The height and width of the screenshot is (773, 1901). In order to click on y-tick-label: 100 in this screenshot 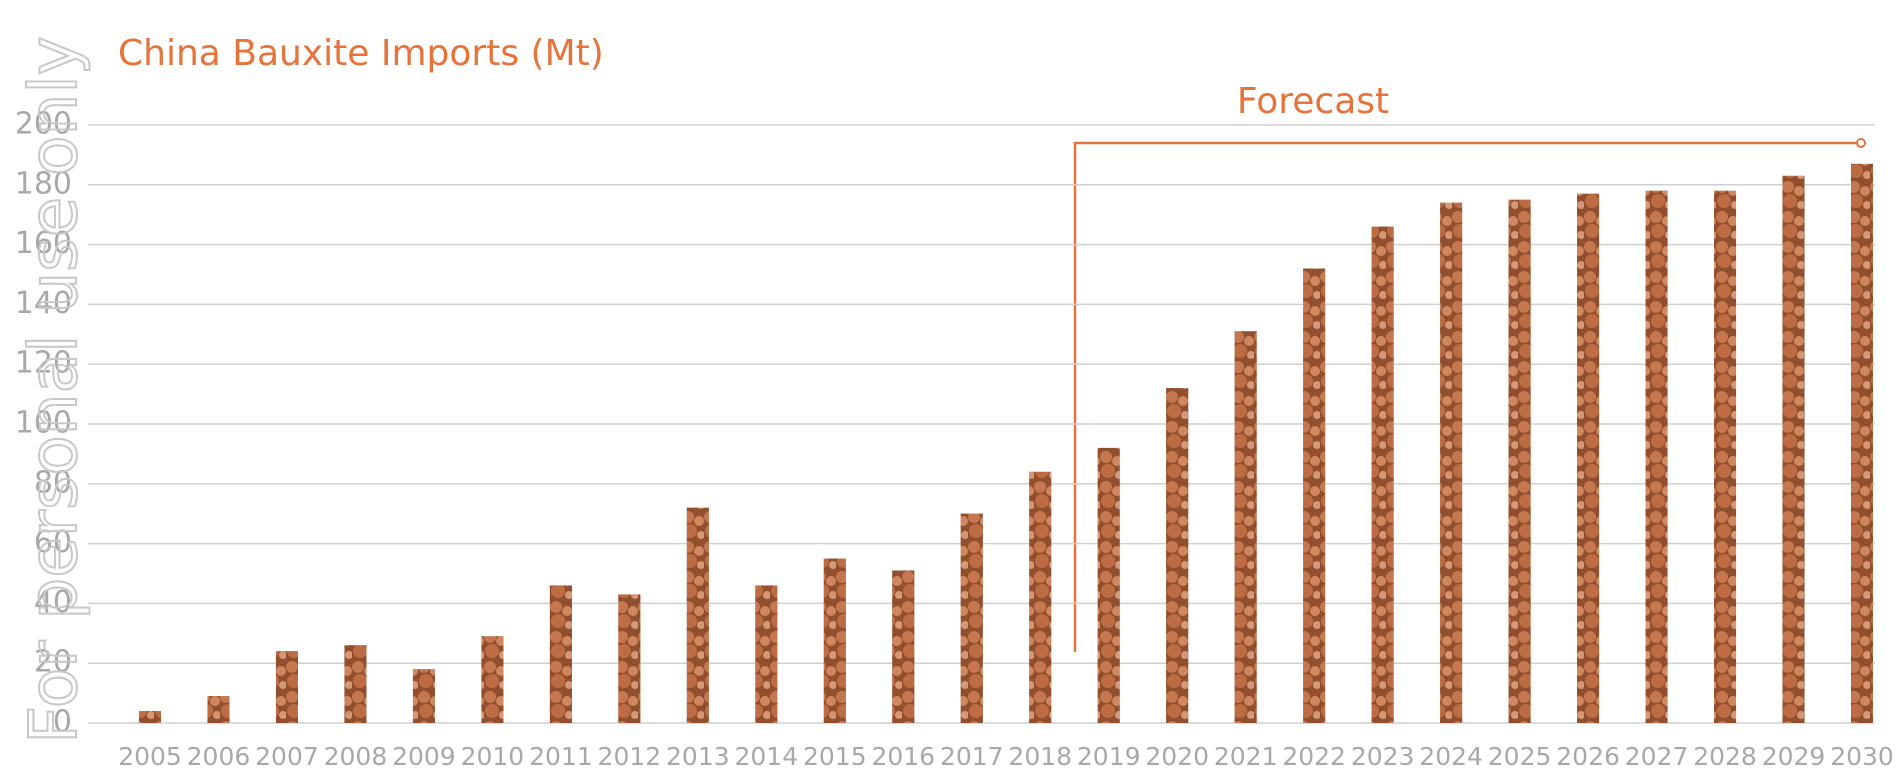, I will do `click(43, 423)`.